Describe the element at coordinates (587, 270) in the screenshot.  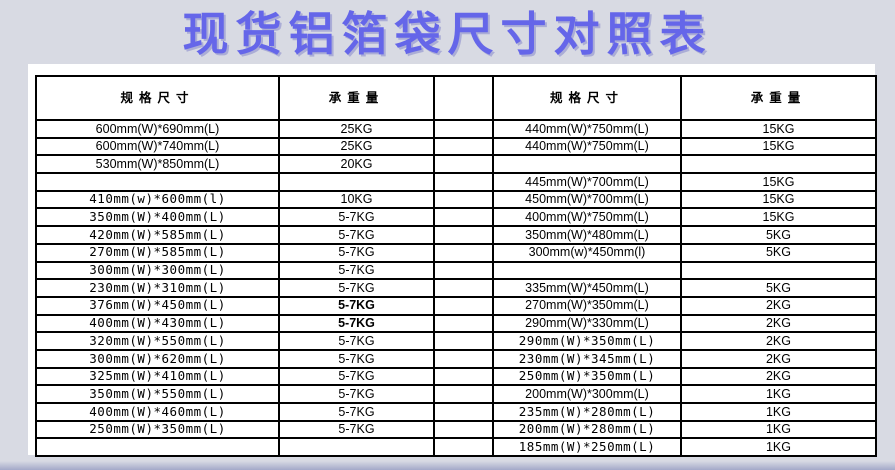
I see `right-spec-cell` at that location.